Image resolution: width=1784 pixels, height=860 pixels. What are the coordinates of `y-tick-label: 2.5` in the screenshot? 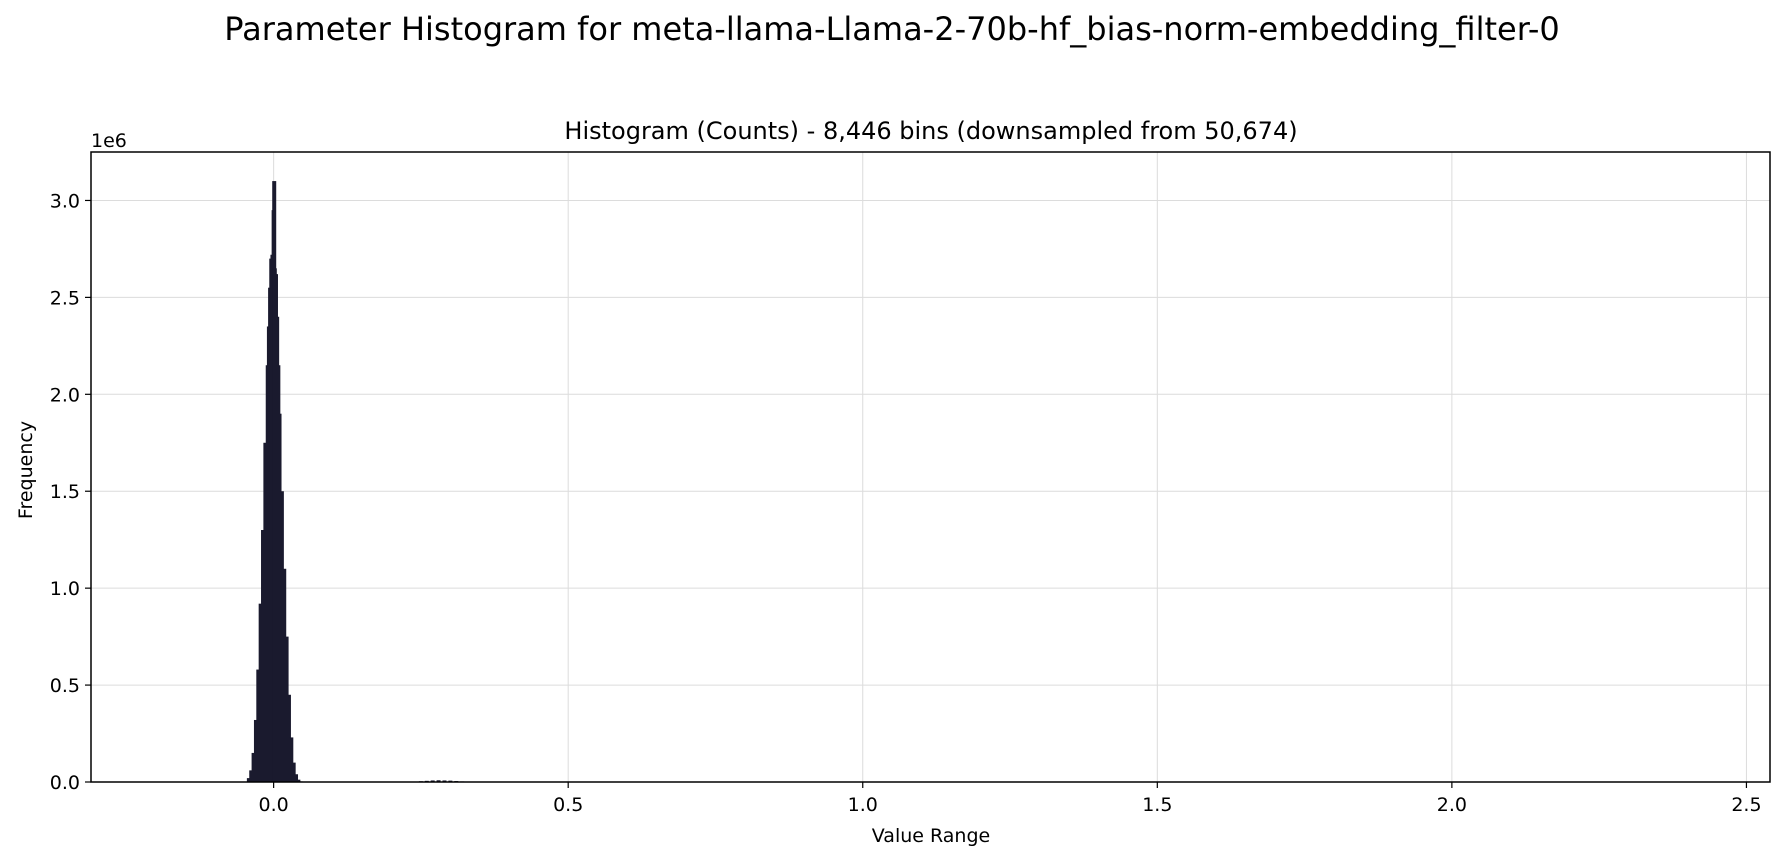 It's located at (65, 298).